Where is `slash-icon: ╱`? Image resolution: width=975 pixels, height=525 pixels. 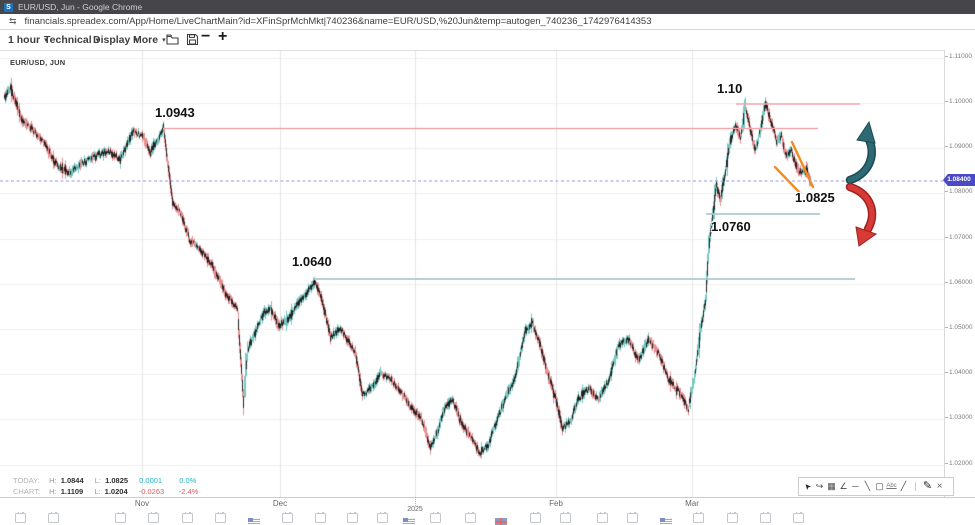
slash-icon: ╱ is located at coordinates (903, 486).